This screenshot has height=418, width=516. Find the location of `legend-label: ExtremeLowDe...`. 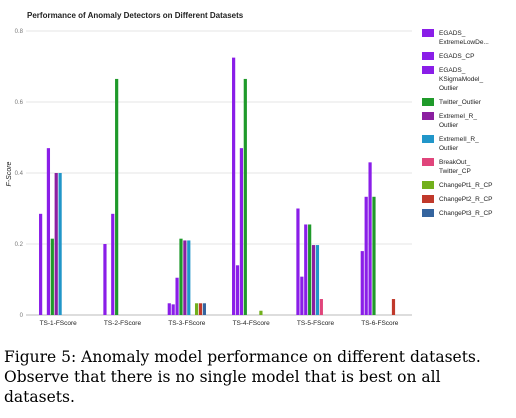

legend-label: ExtremeLowDe... is located at coordinates (464, 42).